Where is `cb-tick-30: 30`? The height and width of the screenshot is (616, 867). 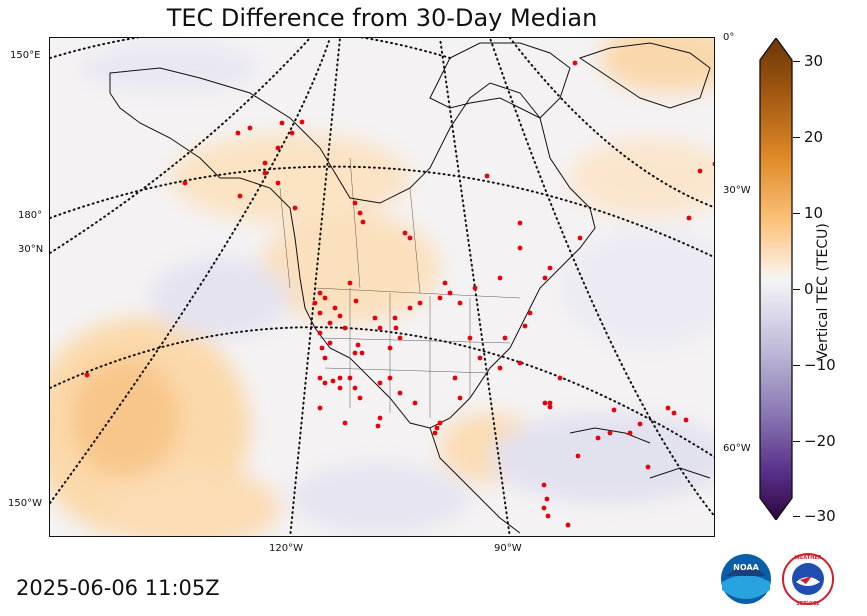
cb-tick-30: 30 is located at coordinates (814, 61).